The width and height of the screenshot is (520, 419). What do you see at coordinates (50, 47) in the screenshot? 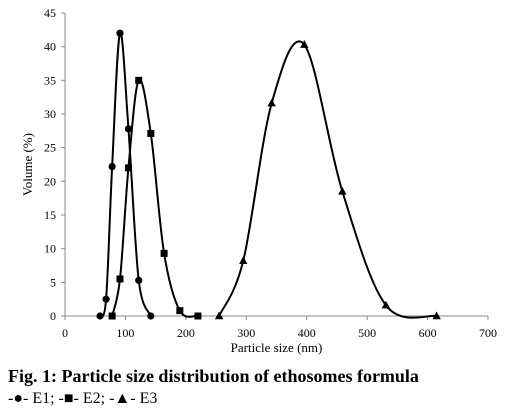
I see `y-tick-label: 40` at bounding box center [50, 47].